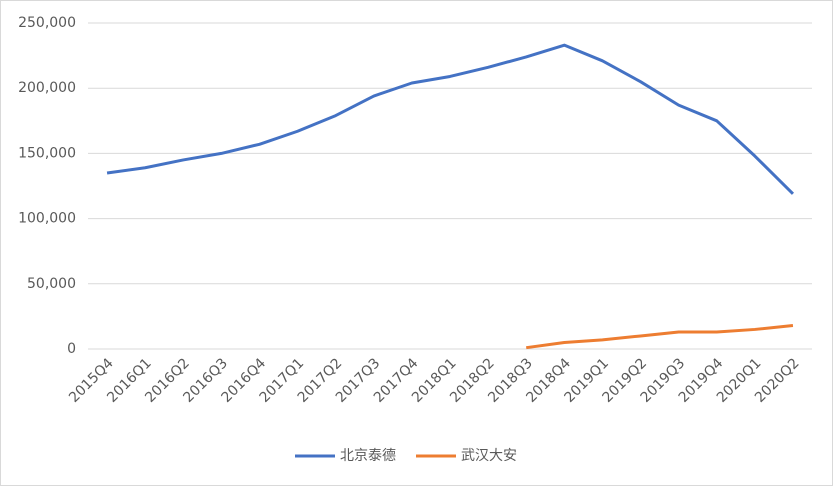 This screenshot has height=490, width=833. What do you see at coordinates (47, 153) in the screenshot?
I see `y-tick-label: 150,000` at bounding box center [47, 153].